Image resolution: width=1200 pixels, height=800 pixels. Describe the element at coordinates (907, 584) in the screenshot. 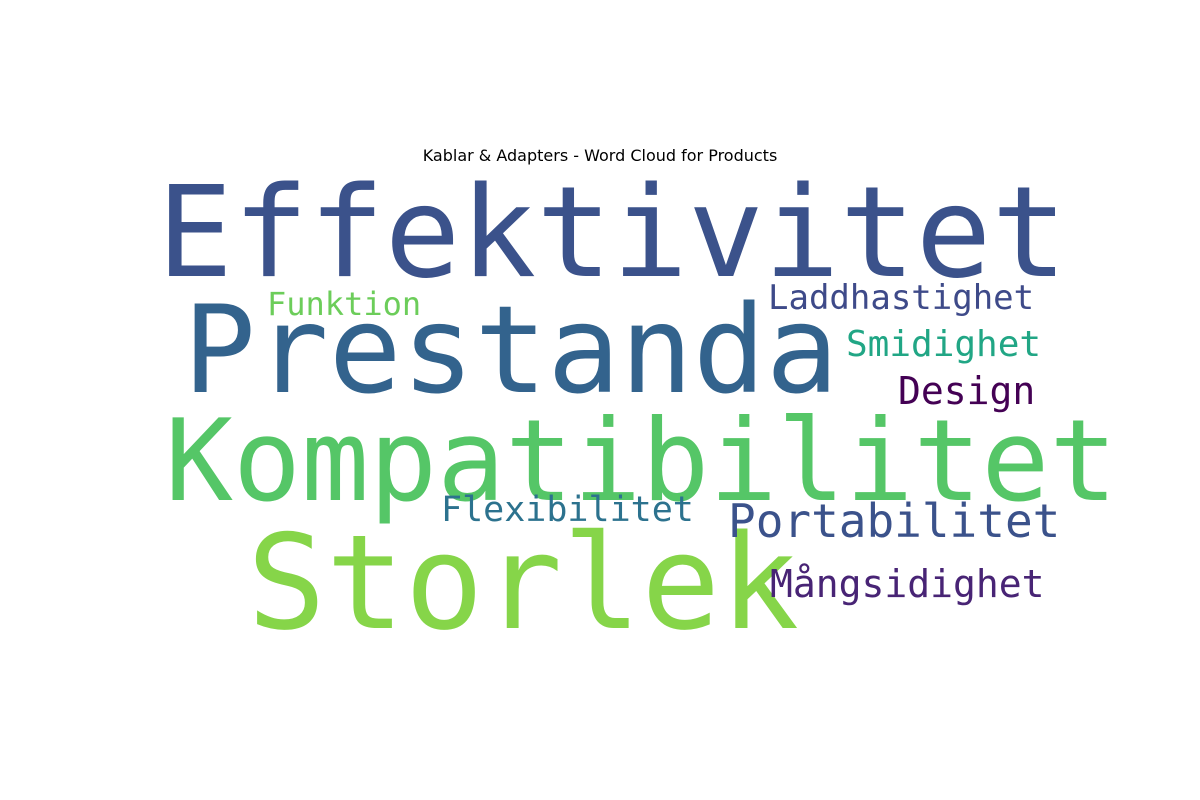

I see `cloud-word: Mångsidighet` at that location.